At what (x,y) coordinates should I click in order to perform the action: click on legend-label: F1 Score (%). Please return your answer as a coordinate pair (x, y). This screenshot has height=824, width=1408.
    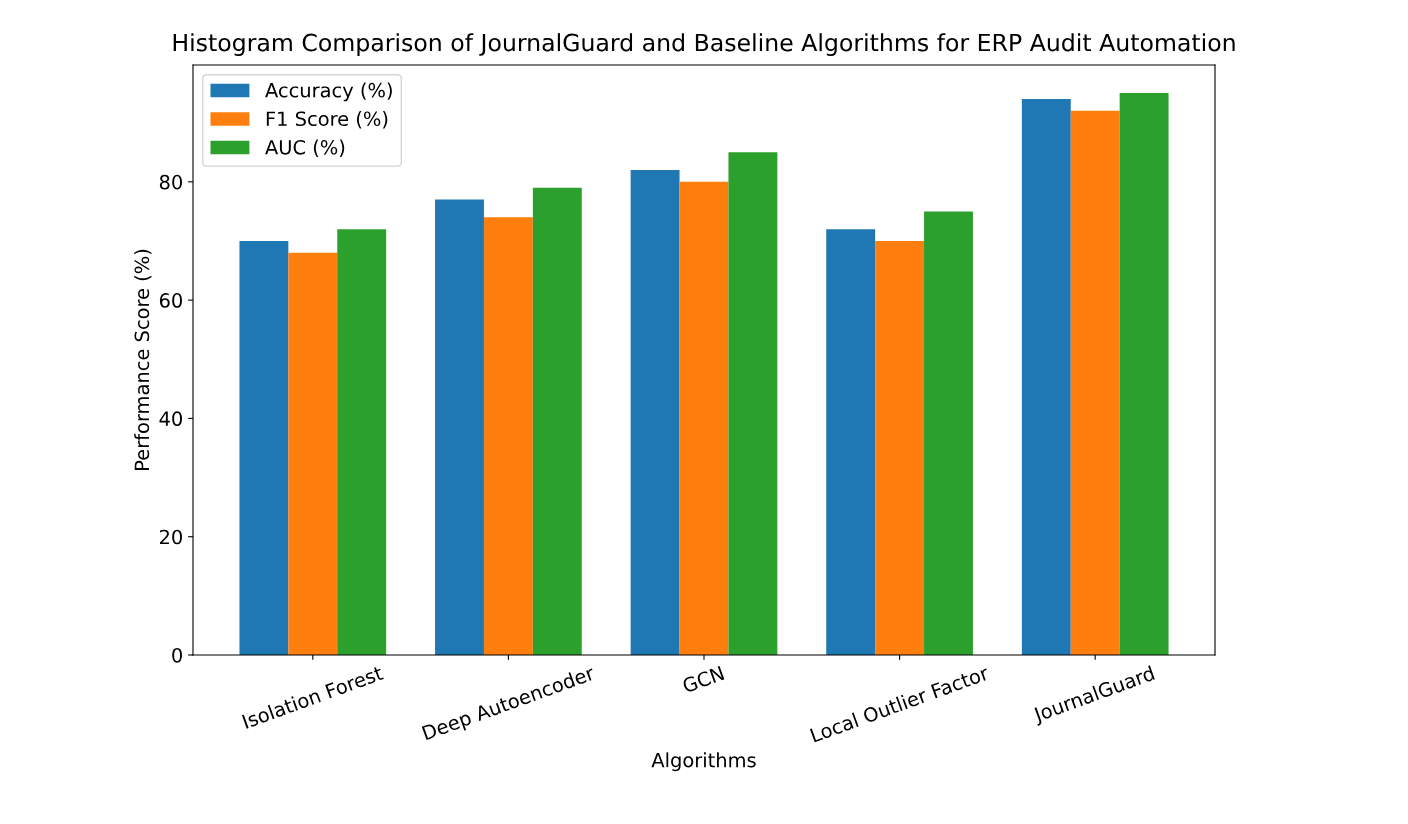
    Looking at the image, I should click on (327, 120).